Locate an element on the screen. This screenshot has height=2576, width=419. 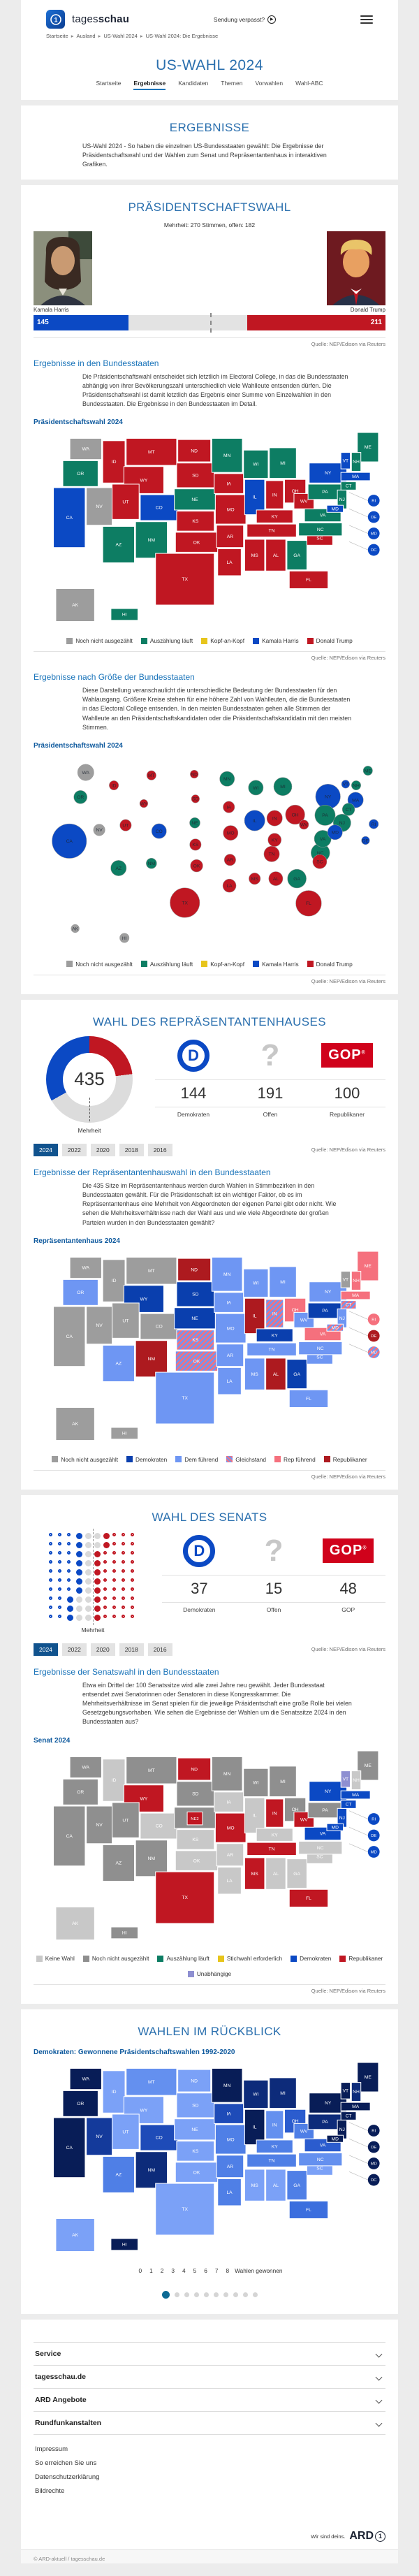
state-TX is located at coordinates (185, 1398).